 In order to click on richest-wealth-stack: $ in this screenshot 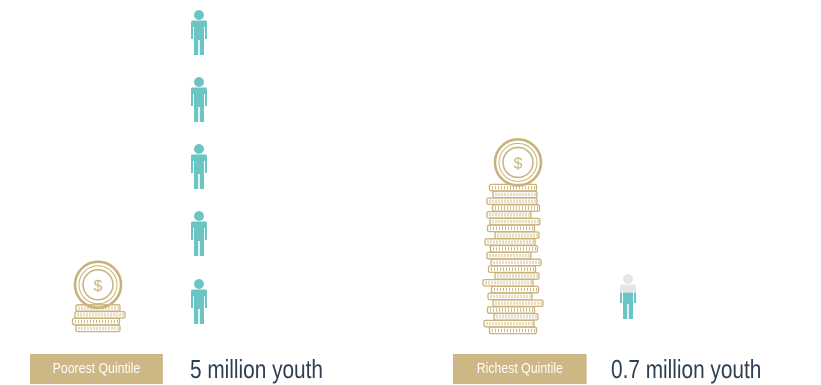, I will do `click(513, 236)`.